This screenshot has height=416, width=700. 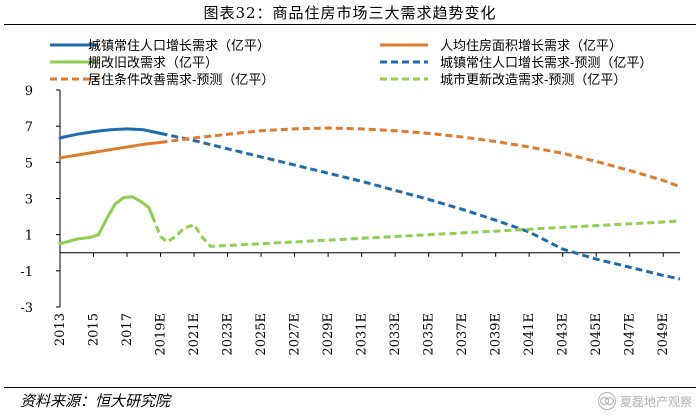 I want to click on x-tick-label: 2047E, so click(x=630, y=334).